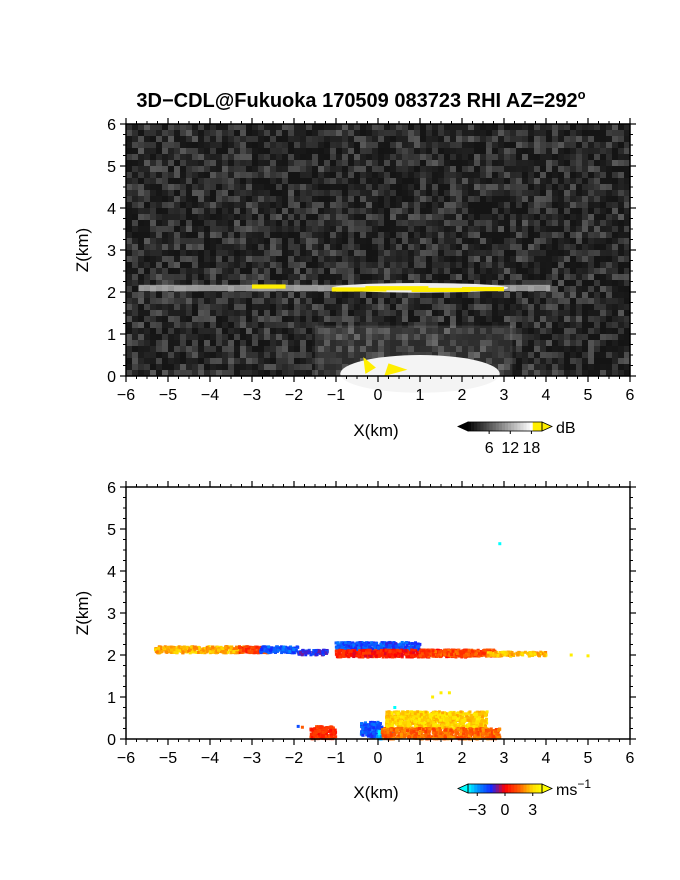 Image resolution: width=680 pixels, height=880 pixels. What do you see at coordinates (534, 426) in the screenshot?
I see `colorbar-cell` at bounding box center [534, 426].